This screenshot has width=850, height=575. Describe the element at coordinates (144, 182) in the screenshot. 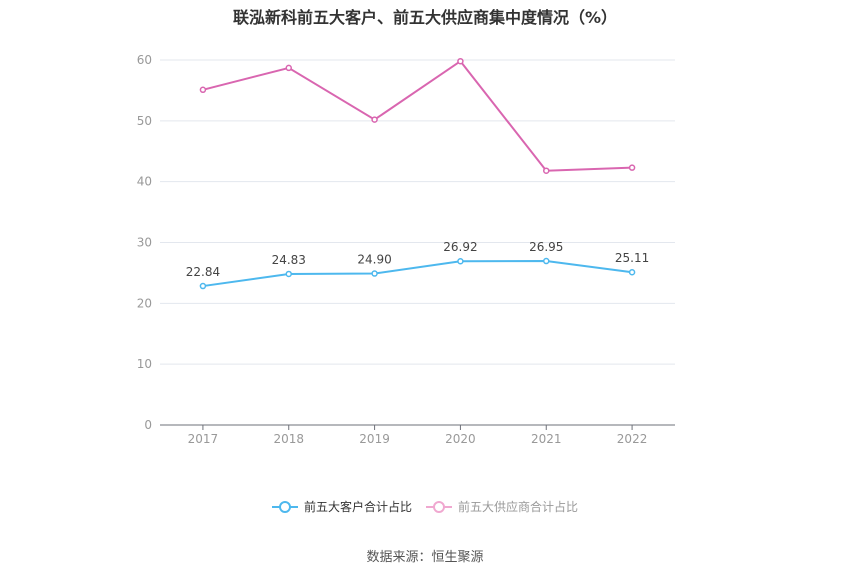

I see `y-tick-label: 40` at that location.